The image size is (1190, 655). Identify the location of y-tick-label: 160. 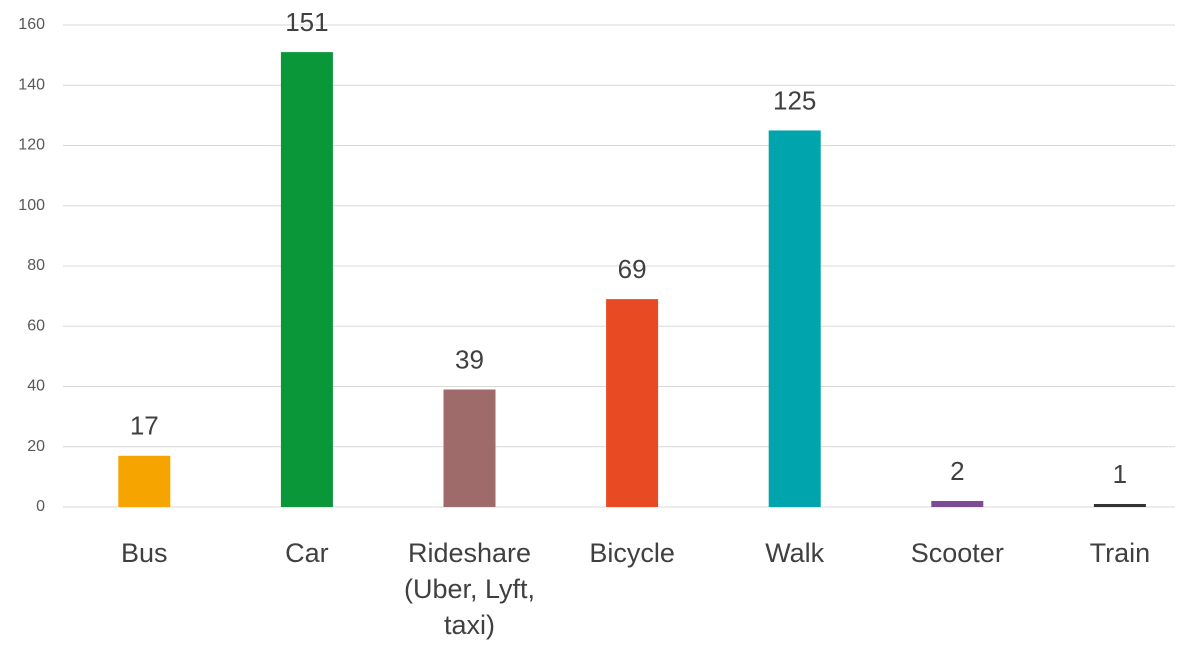
(31, 24).